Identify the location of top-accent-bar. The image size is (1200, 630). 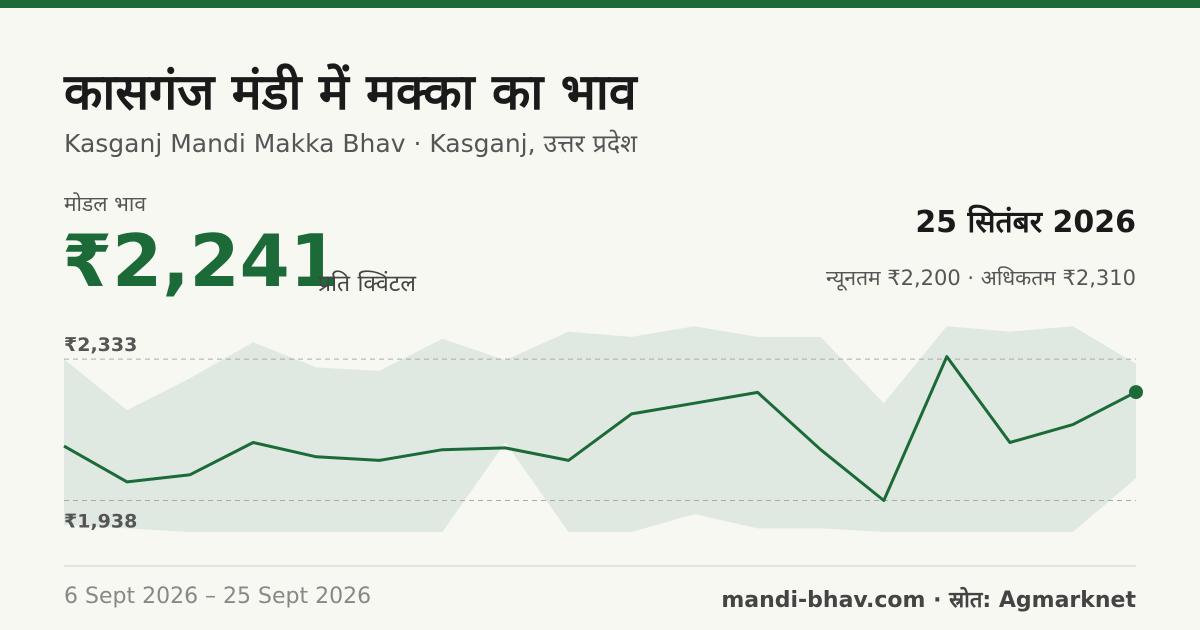
(600, 4).